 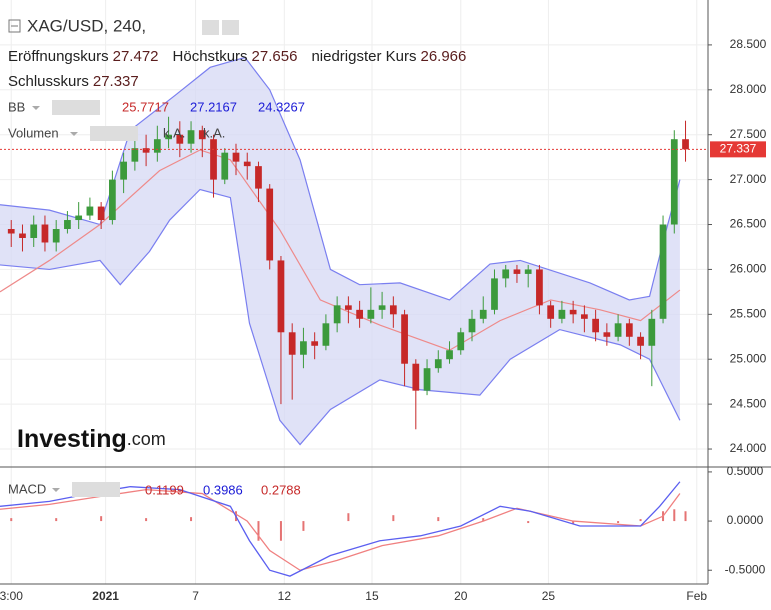 I want to click on macd-hist-value: 0.1199, so click(x=164, y=489).